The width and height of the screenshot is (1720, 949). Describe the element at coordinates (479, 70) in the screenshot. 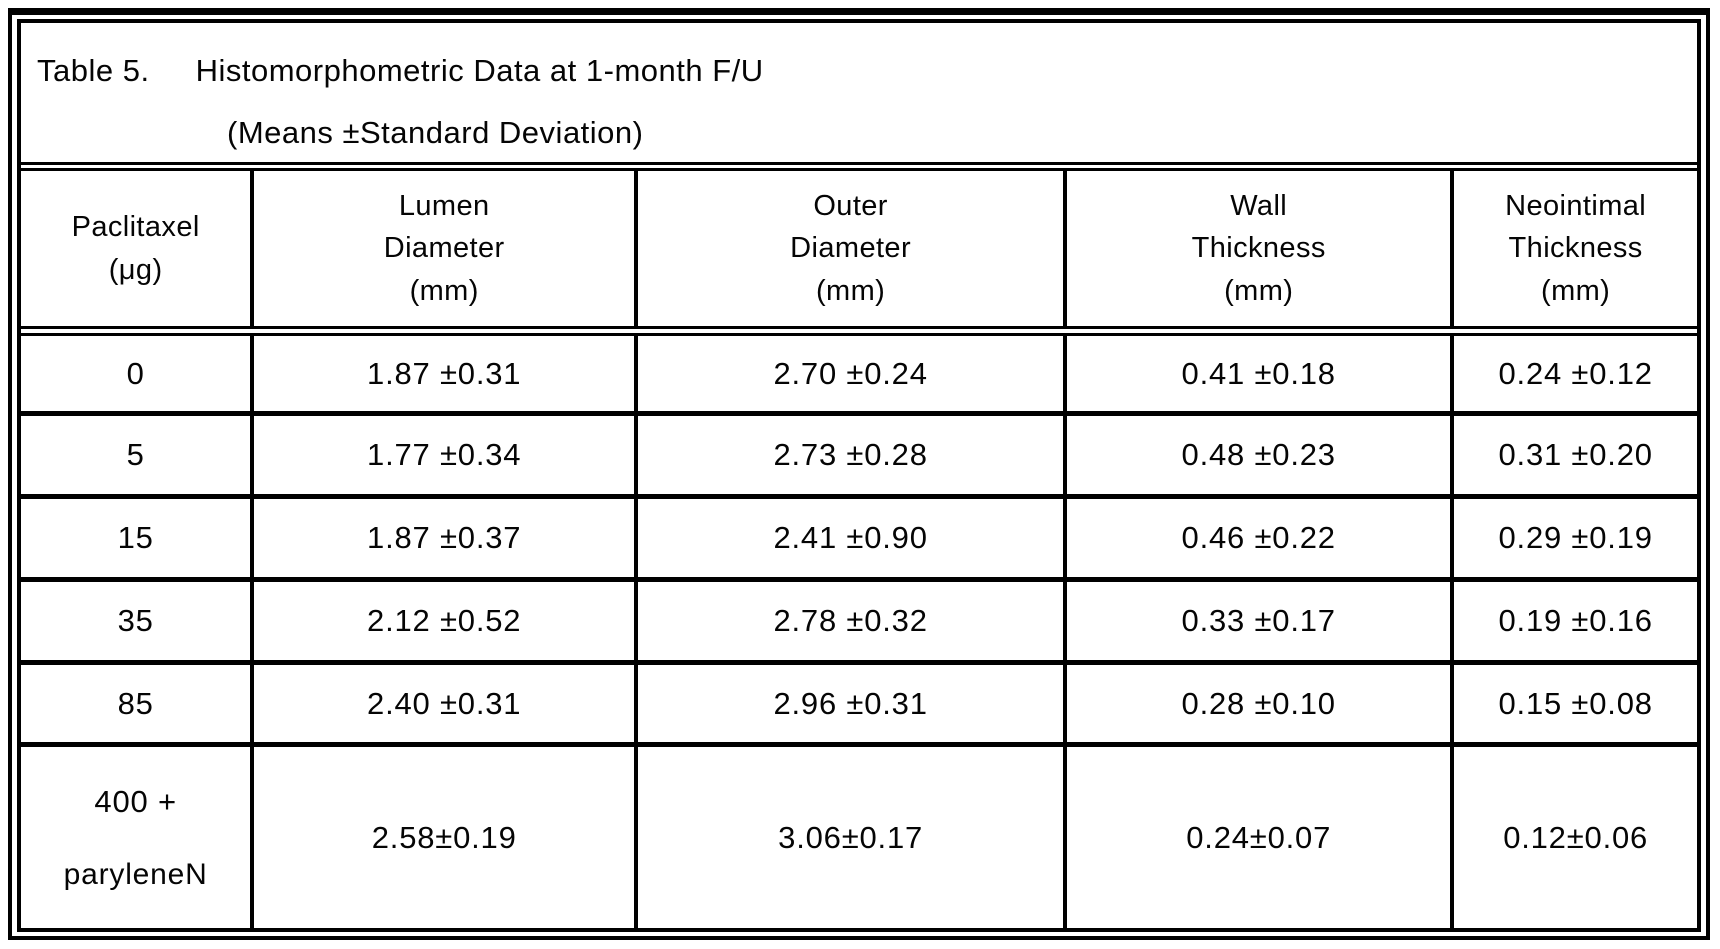

I see `table-title: Histomorphometric Data at 1-month F/U` at that location.